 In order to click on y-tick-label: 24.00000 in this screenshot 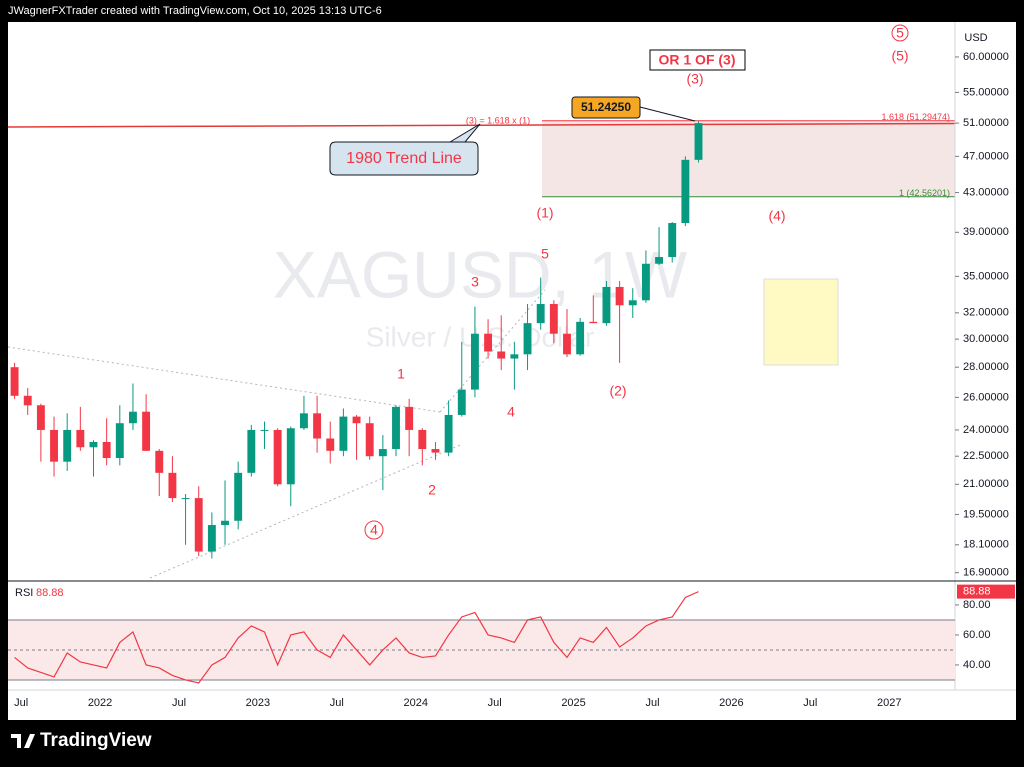, I will do `click(986, 430)`.